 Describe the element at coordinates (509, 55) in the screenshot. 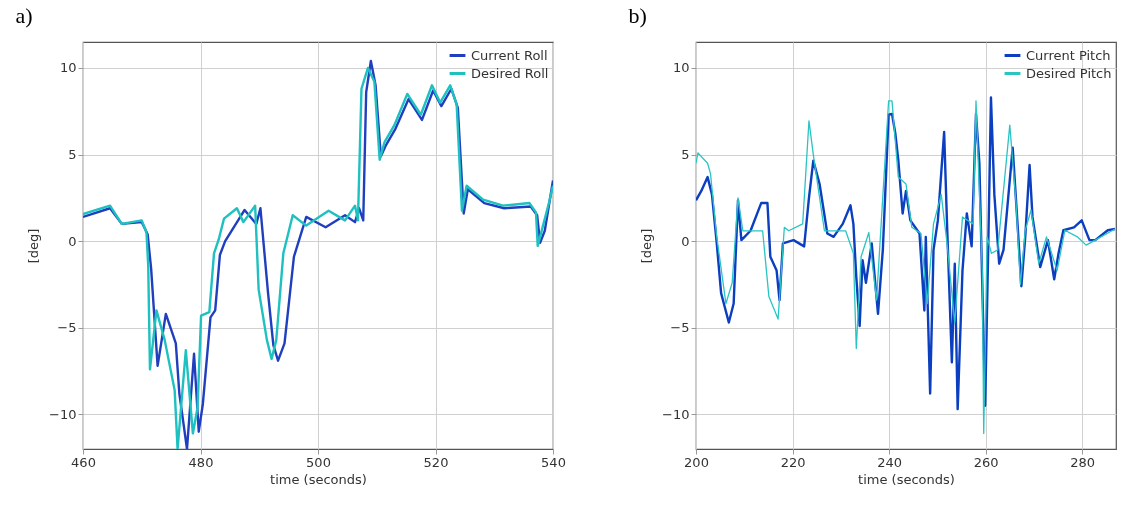

I see `legend-label: Current Roll` at that location.